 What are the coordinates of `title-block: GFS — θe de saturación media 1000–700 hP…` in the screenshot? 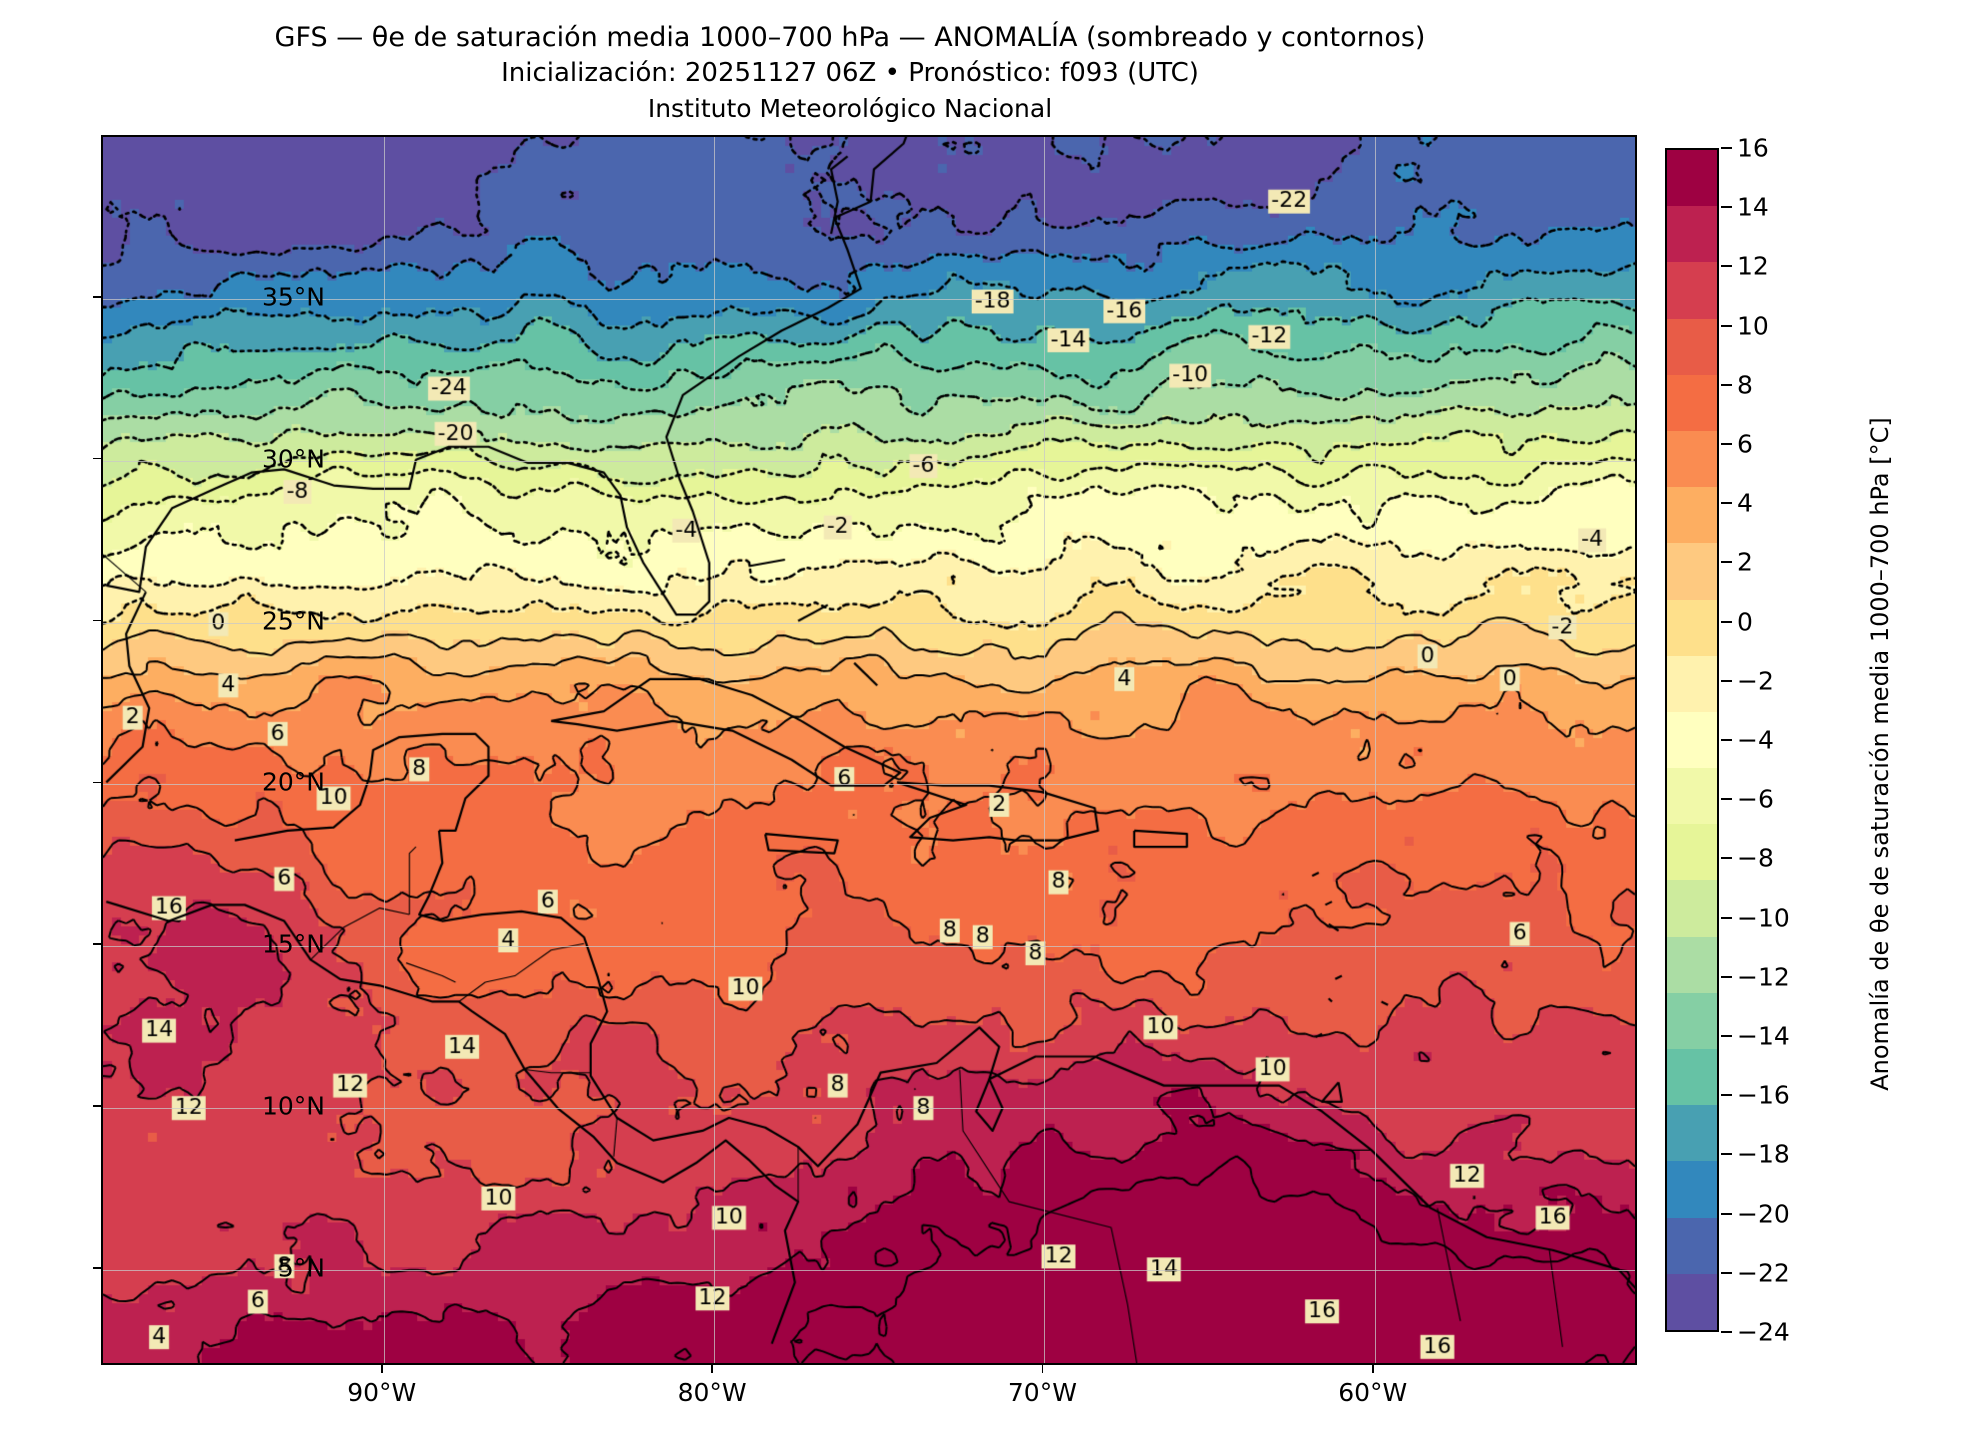 It's located at (850, 72).